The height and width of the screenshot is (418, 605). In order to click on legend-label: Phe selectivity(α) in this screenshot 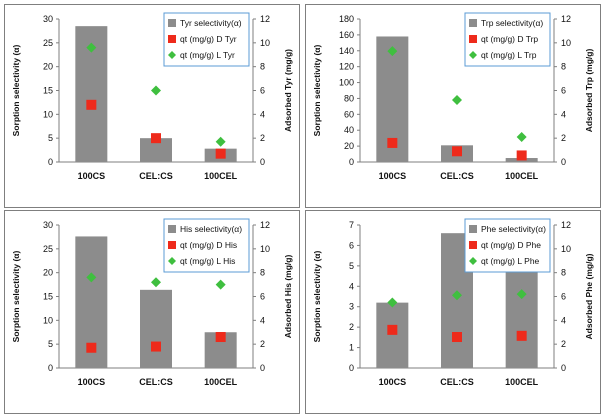, I will do `click(513, 229)`.